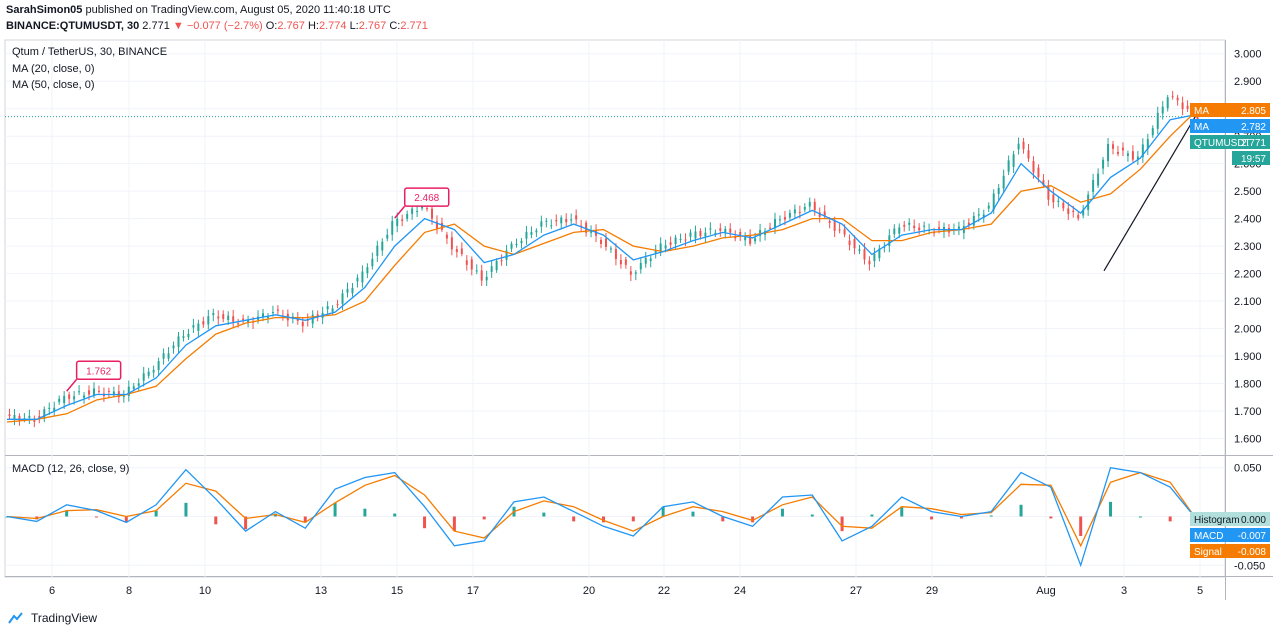  Describe the element at coordinates (156, 26) in the screenshot. I see `last-price: 2.771` at that location.